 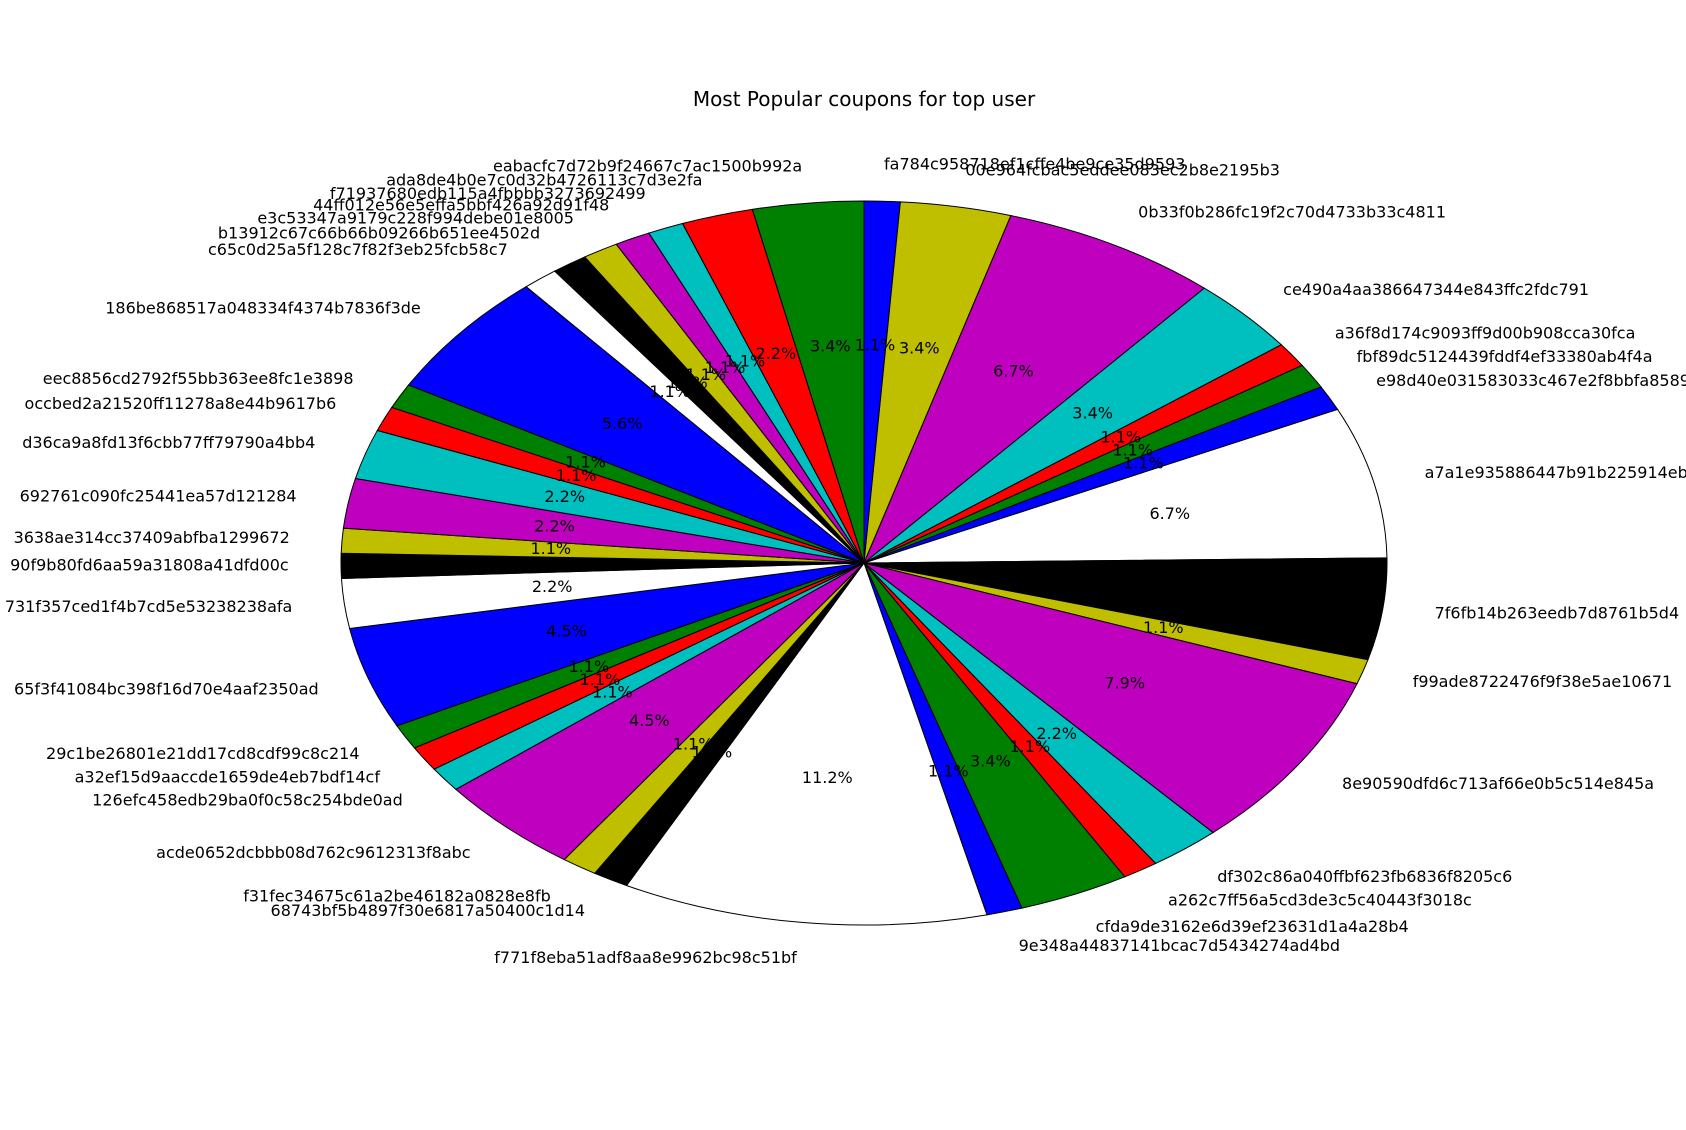 What do you see at coordinates (379, 232) in the screenshot?
I see `slice-label: b13912c67c66b66b09266b651ee4502d` at bounding box center [379, 232].